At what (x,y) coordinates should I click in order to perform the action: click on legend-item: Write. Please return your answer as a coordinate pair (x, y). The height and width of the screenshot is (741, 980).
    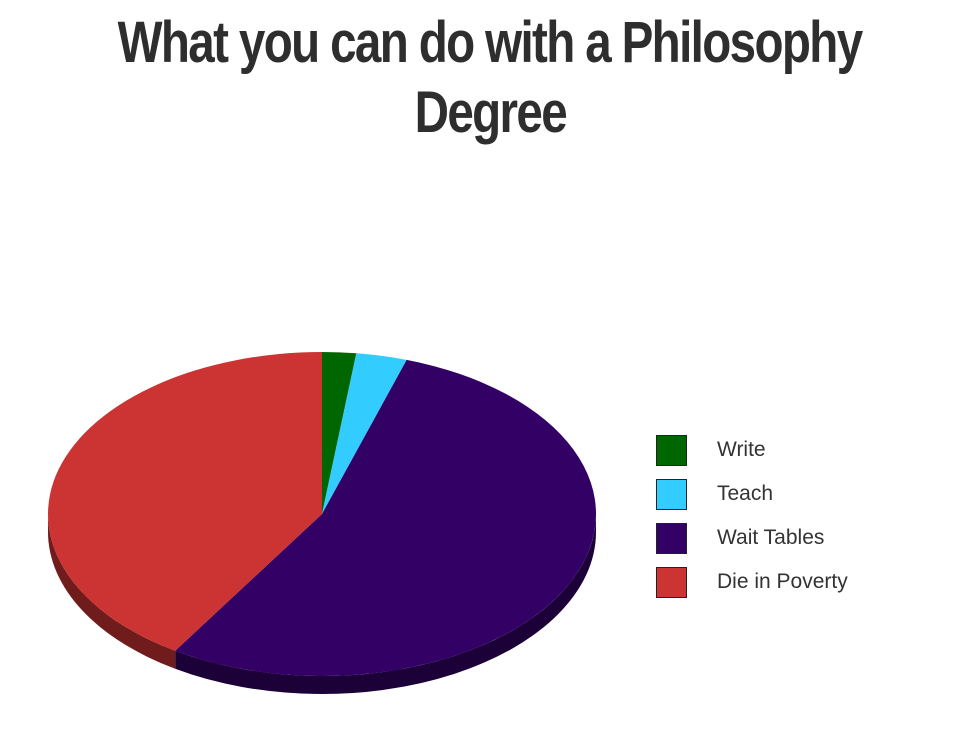
    Looking at the image, I should click on (752, 450).